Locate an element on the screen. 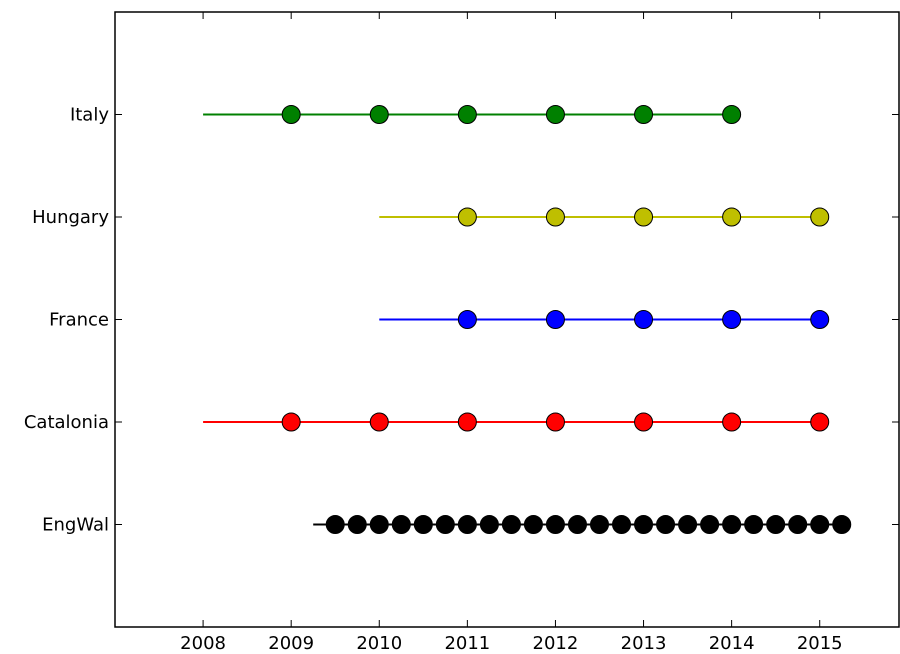 Image resolution: width=900 pixels, height=654 pixels. x-tick-label: 2013 is located at coordinates (644, 643).